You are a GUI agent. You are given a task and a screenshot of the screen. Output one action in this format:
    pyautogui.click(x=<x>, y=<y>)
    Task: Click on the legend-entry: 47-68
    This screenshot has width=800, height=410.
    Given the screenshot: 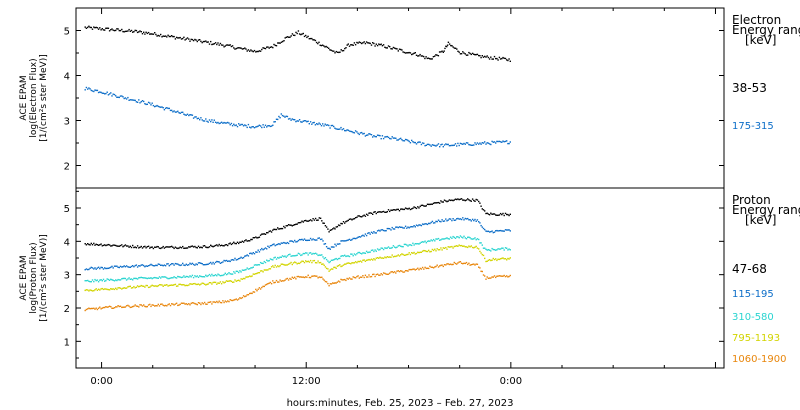 What is the action you would take?
    pyautogui.click(x=749, y=269)
    